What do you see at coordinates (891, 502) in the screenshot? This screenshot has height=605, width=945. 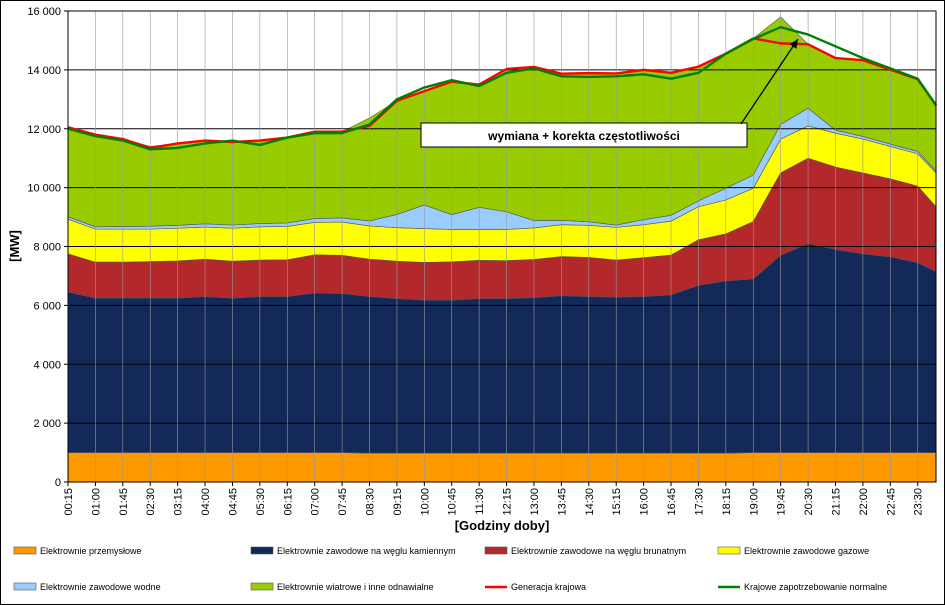 I see `x-tick-label: 22:45` at bounding box center [891, 502].